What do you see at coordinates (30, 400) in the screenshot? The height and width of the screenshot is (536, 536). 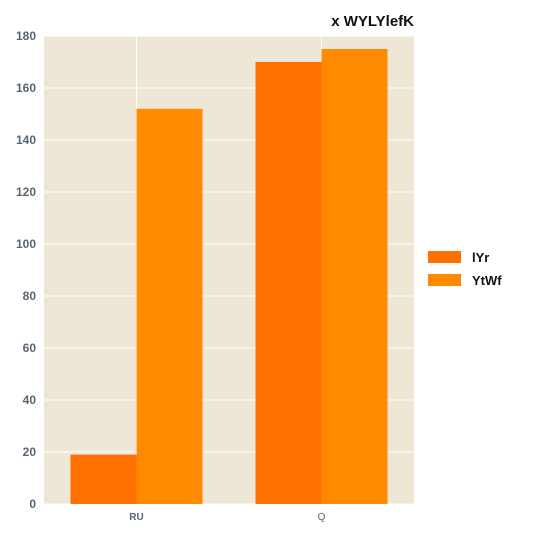 I see `y-tick-label: 40` at bounding box center [30, 400].